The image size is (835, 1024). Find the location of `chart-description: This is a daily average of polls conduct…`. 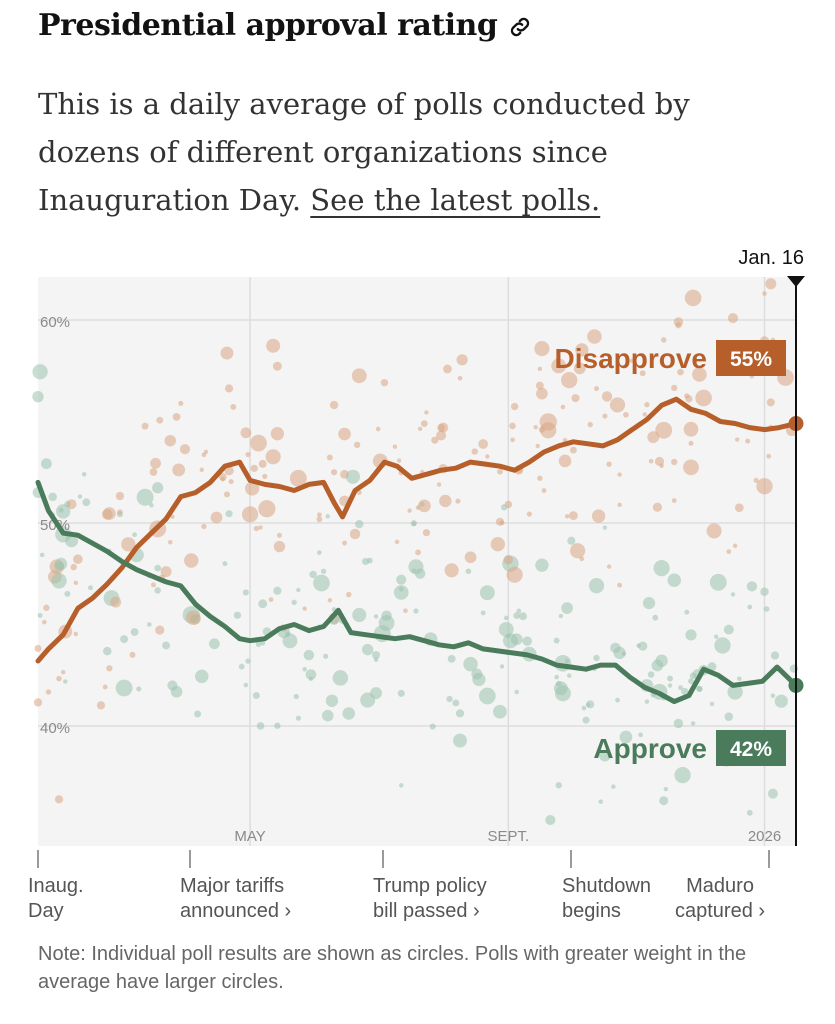

chart-description: This is a daily average of polls conduct… is located at coordinates (408, 152).